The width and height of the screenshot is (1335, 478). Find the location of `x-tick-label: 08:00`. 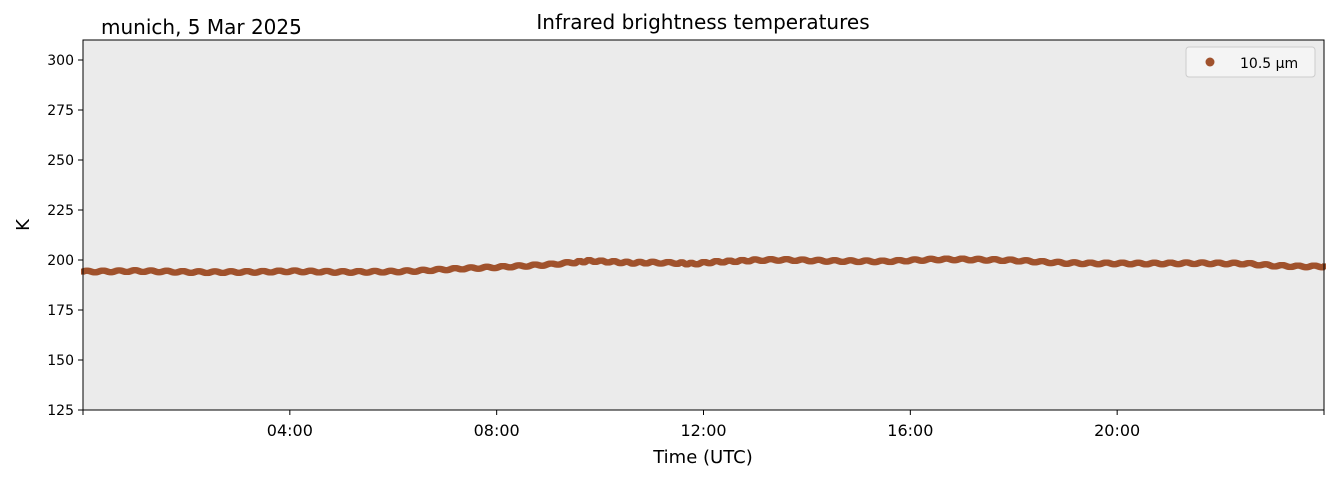

x-tick-label: 08:00 is located at coordinates (497, 430).